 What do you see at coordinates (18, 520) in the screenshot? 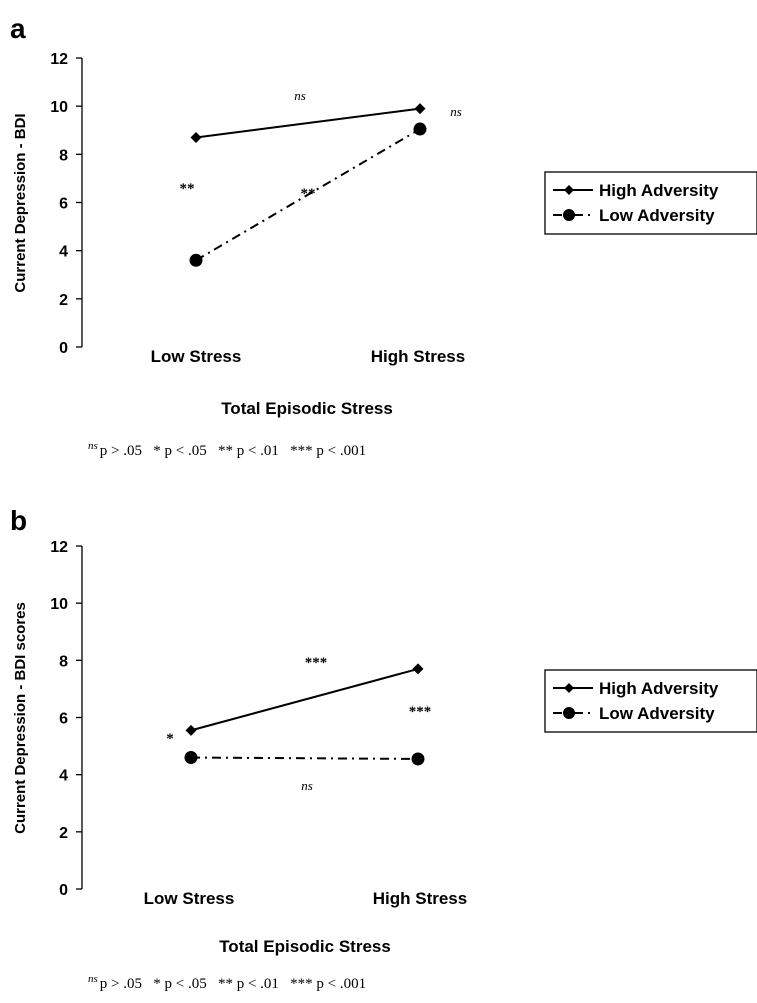
I see `panel-letter: b` at bounding box center [18, 520].